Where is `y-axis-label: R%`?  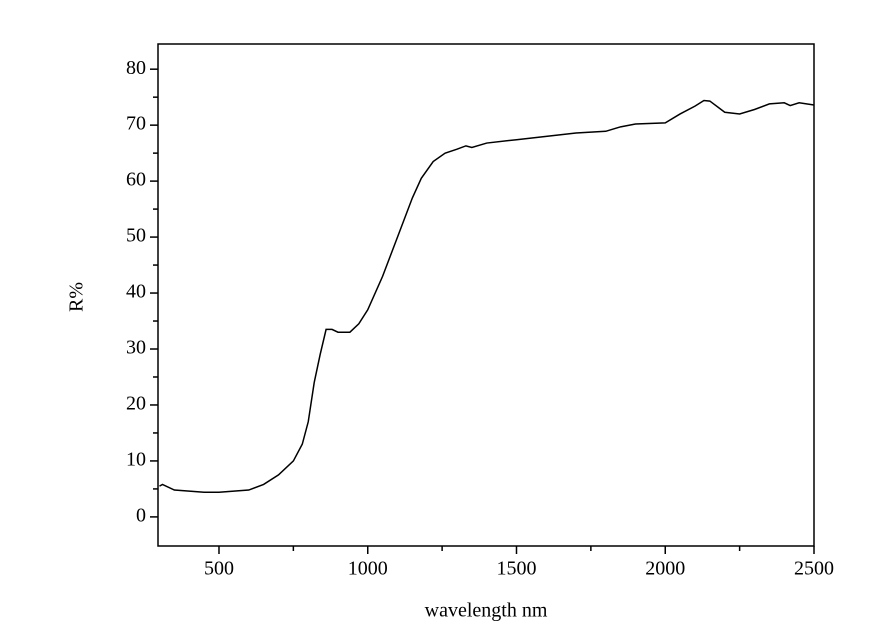 y-axis-label: R% is located at coordinates (77, 297).